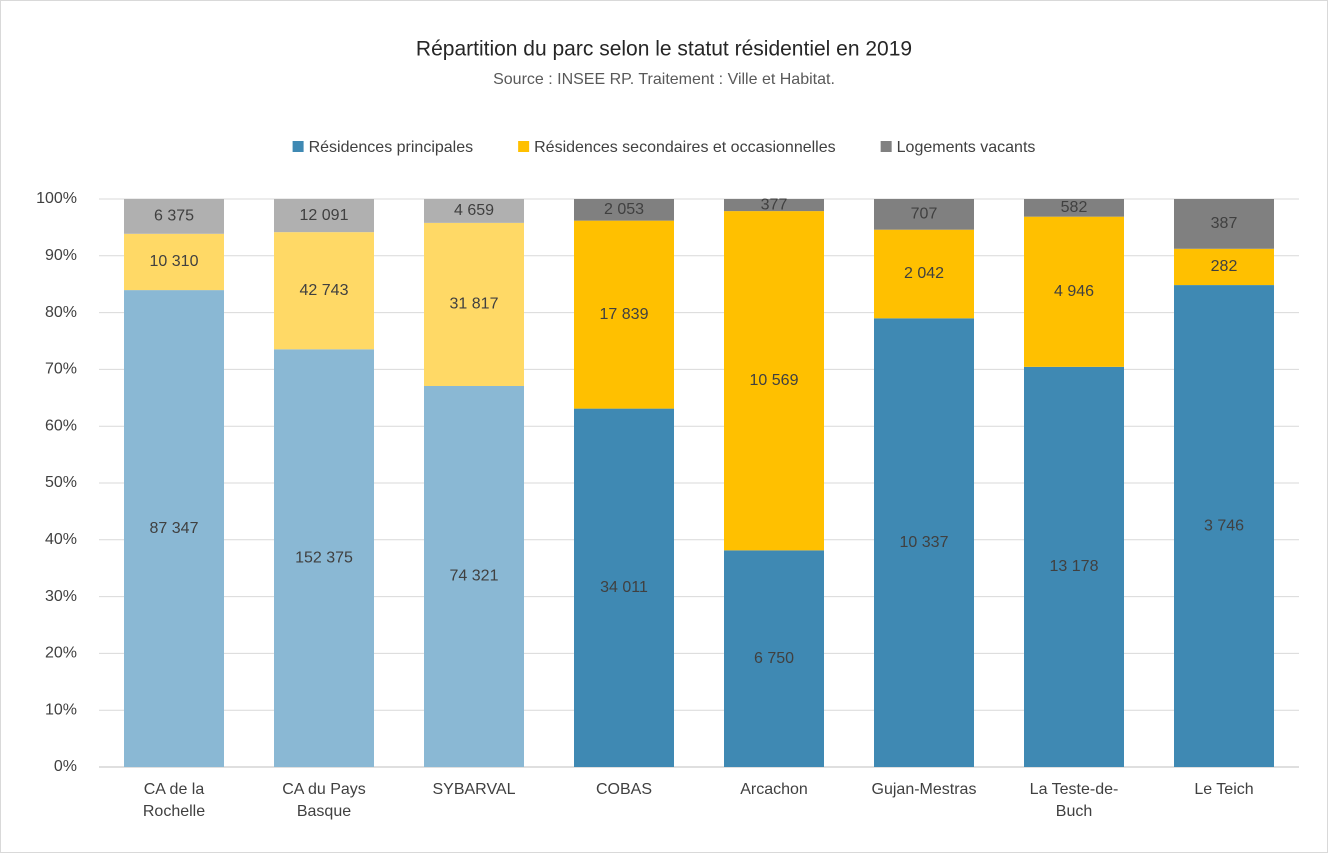  I want to click on data-label: 377, so click(774, 204).